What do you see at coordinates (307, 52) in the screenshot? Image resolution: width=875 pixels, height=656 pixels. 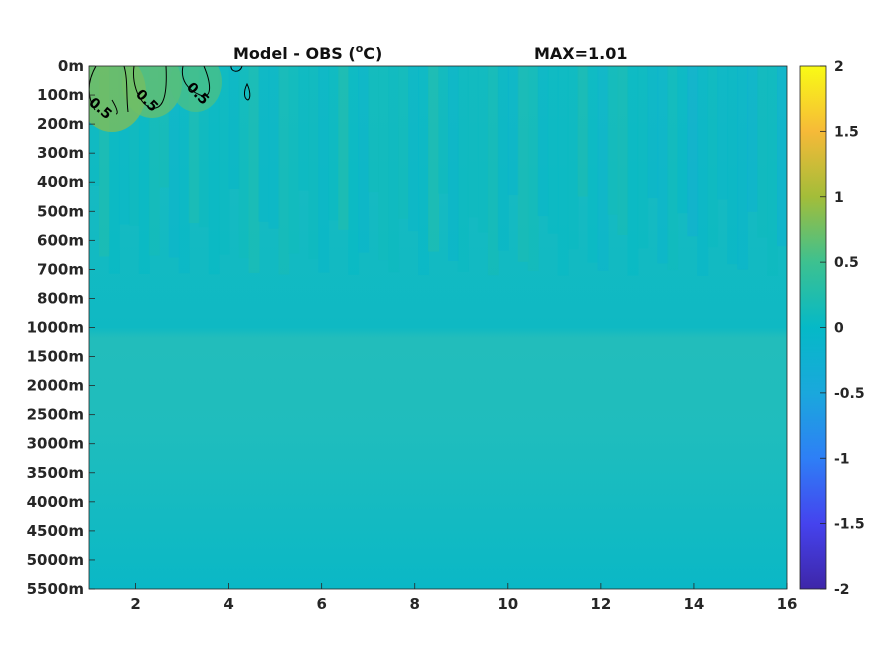 I see `chart-title: Model - OBS (oC)` at bounding box center [307, 52].